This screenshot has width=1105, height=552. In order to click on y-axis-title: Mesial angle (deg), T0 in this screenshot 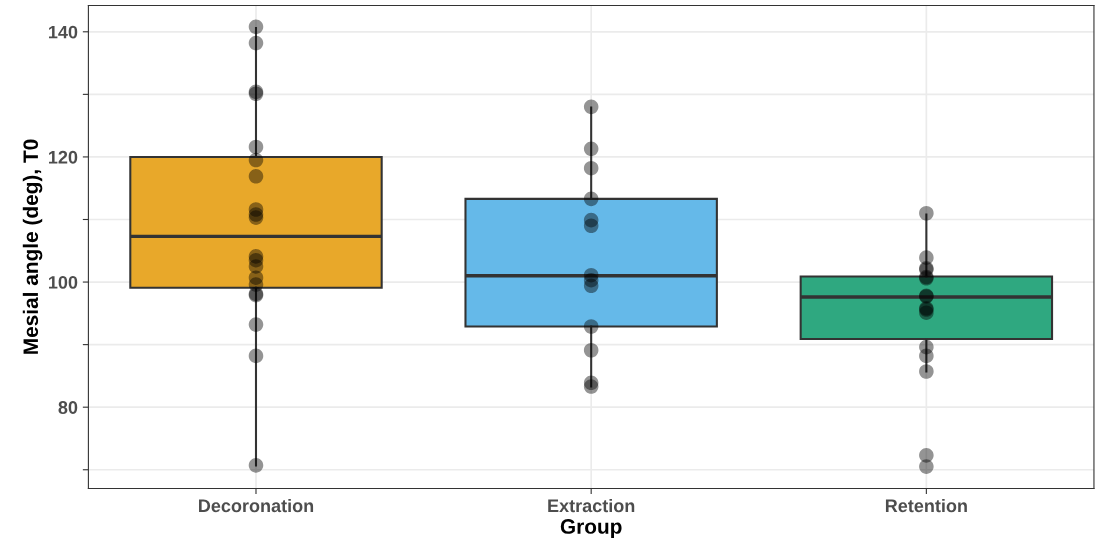, I will do `click(32, 246)`.